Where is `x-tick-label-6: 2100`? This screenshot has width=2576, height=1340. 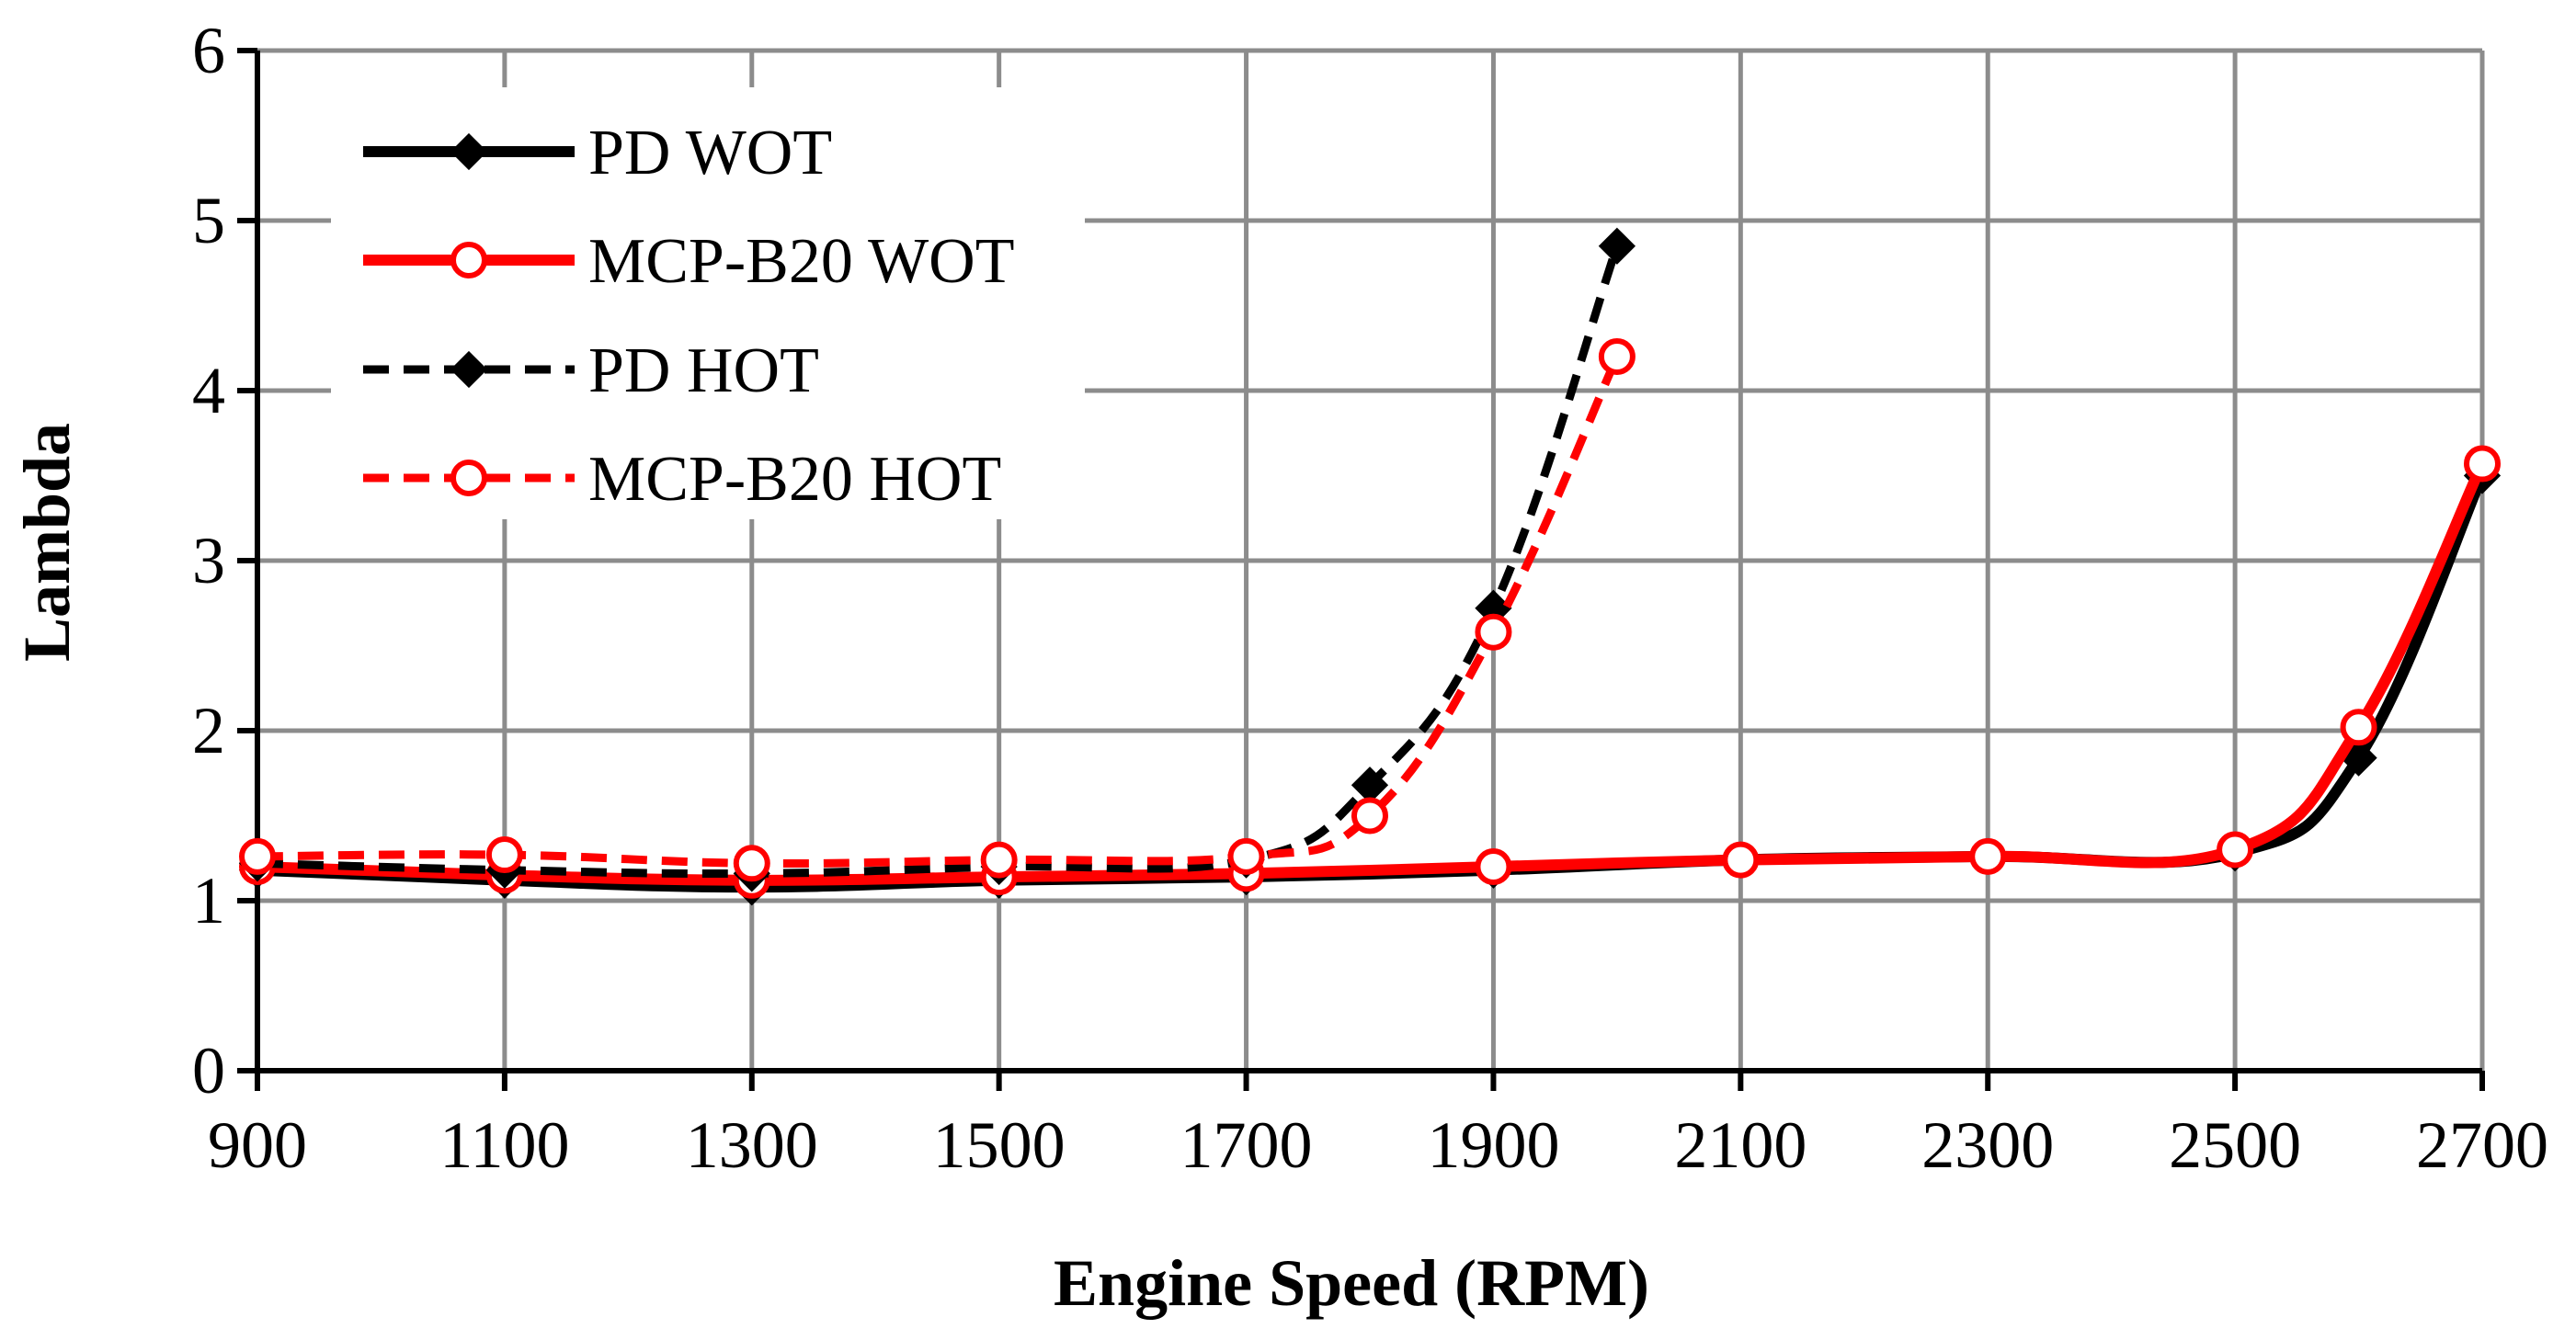 x-tick-label-6: 2100 is located at coordinates (1740, 1145).